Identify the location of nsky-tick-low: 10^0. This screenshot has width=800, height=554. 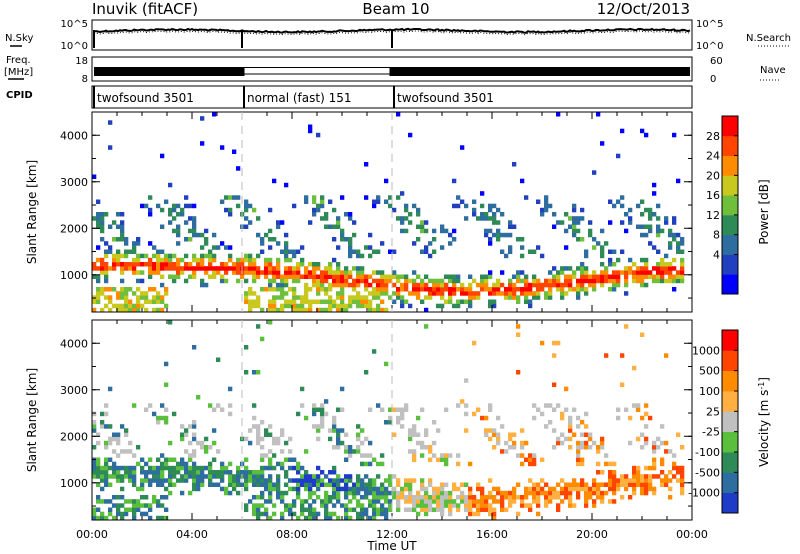
(74, 46).